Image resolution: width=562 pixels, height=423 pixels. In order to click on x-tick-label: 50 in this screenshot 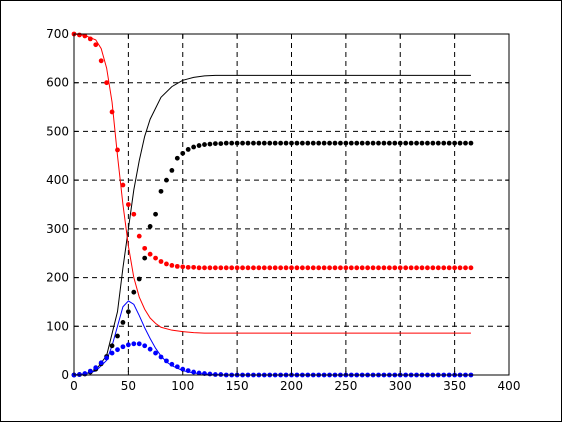, I will do `click(128, 386)`.